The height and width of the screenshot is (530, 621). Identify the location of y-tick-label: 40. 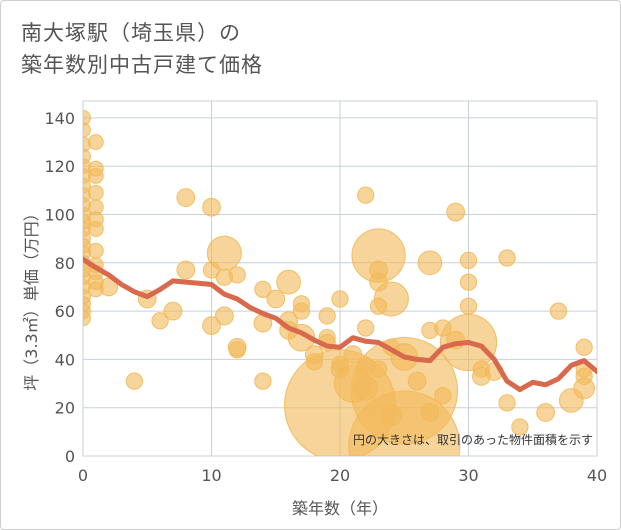
(65, 359).